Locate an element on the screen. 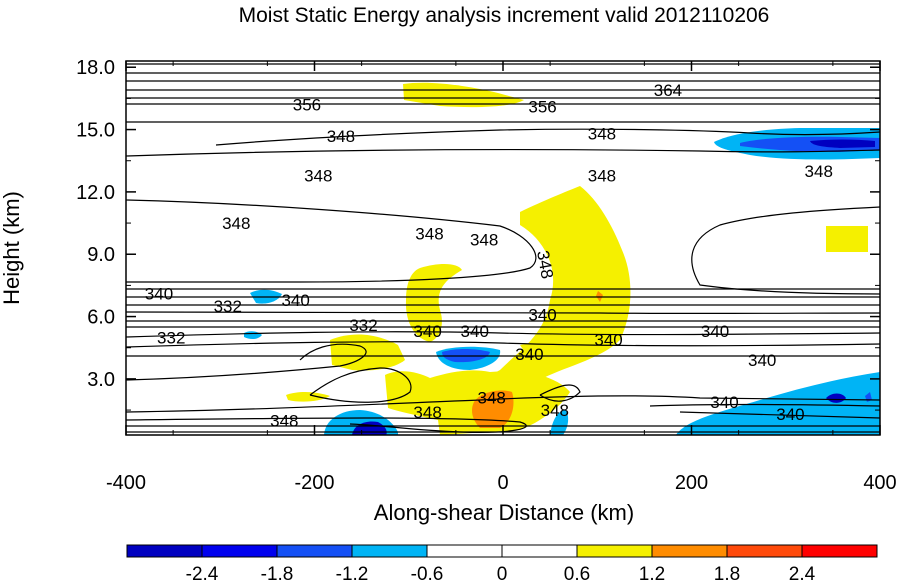 This screenshot has height=583, width=900. colorbar-tick-label: 1.8 is located at coordinates (727, 573).